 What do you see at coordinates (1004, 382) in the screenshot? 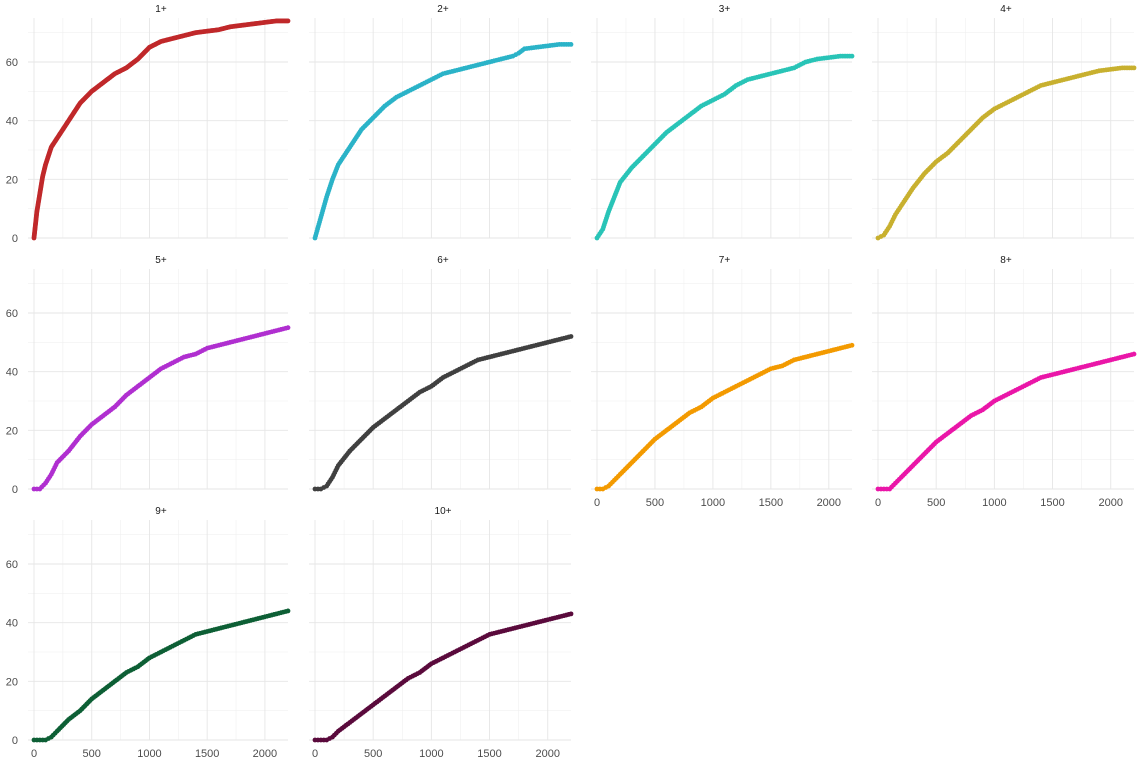
I see `panel-8: 8+ 0 500 1000 1500 2000` at bounding box center [1004, 382].